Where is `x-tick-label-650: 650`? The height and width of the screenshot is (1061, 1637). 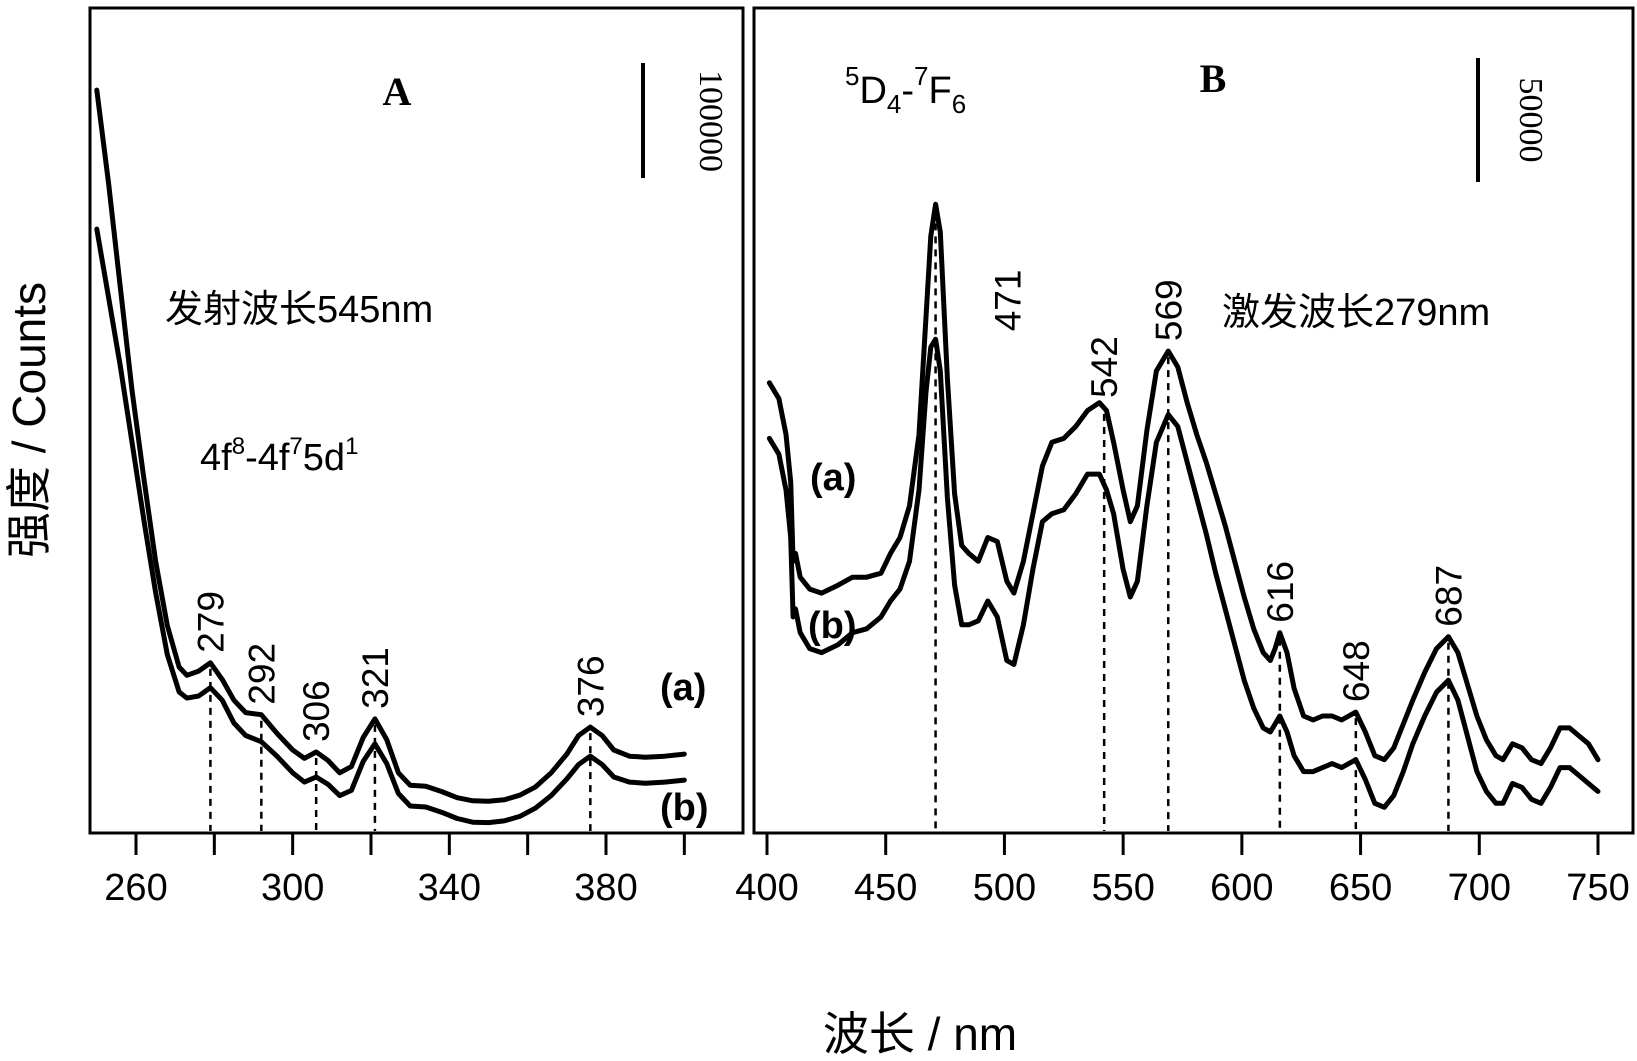
x-tick-label-650: 650 is located at coordinates (1360, 888).